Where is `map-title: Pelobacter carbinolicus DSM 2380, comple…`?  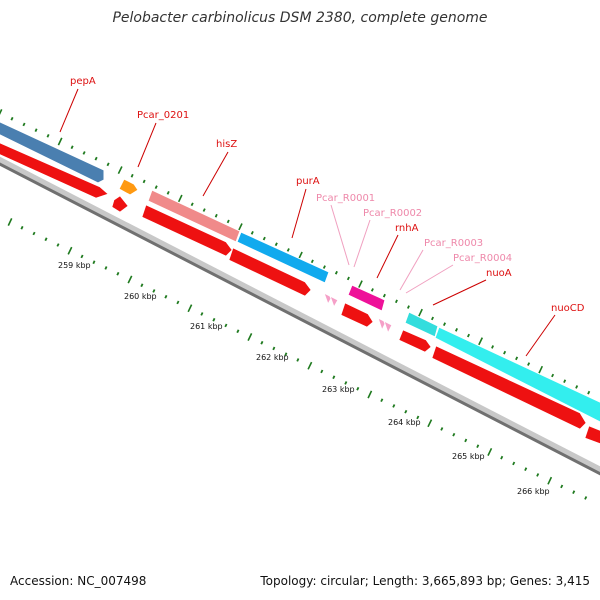
map-title: Pelobacter carbinolicus DSM 2380, comple… is located at coordinates (300, 18).